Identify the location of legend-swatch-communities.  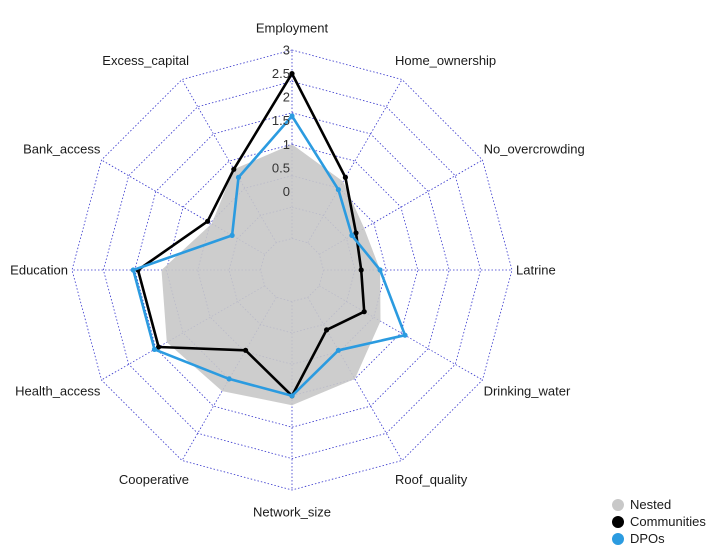
(618, 521).